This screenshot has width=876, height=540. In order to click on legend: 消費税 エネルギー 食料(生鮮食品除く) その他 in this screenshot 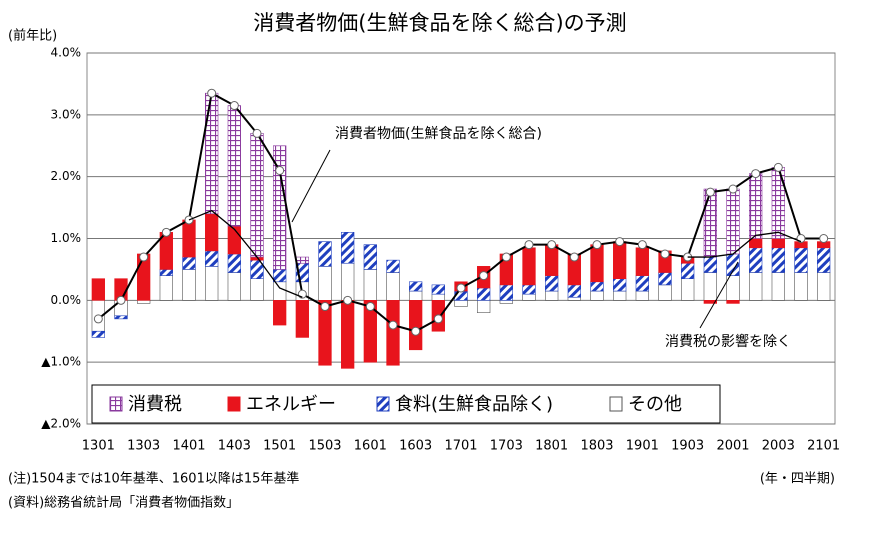, I will do `click(406, 404)`.